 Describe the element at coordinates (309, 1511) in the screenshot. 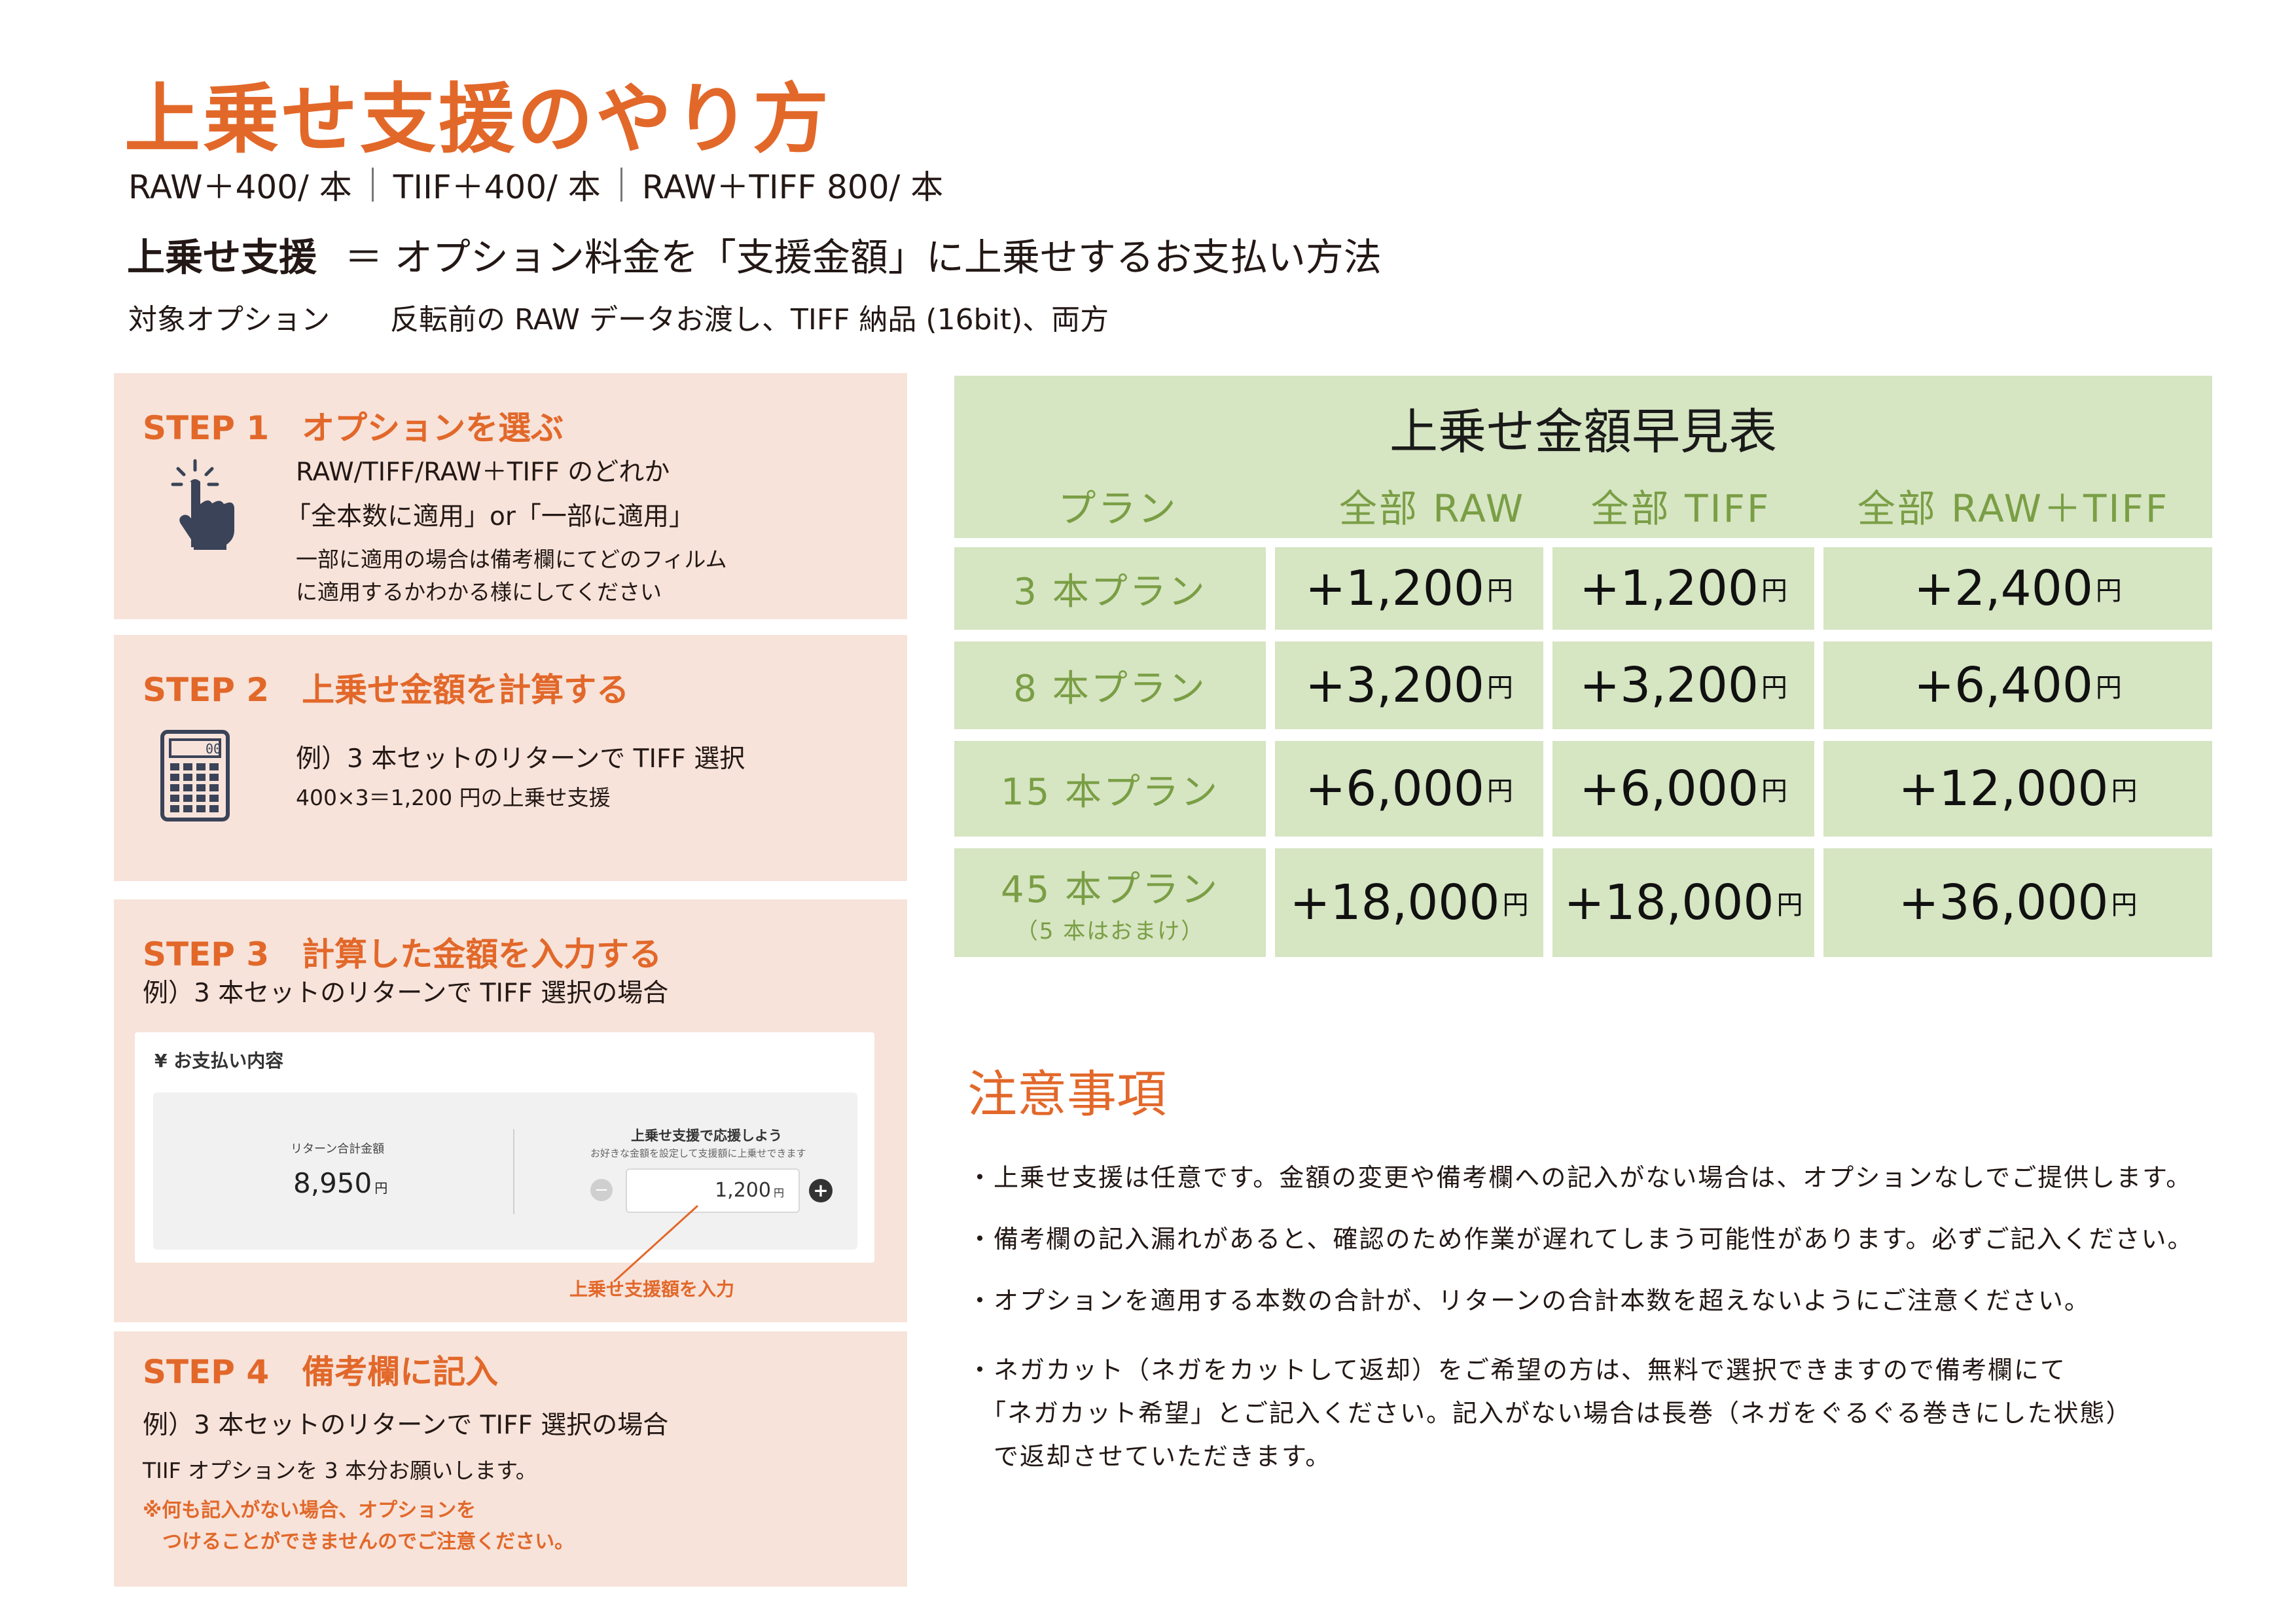

I see `step-4-note-1: ※何も記入がない場合、オプションを` at that location.